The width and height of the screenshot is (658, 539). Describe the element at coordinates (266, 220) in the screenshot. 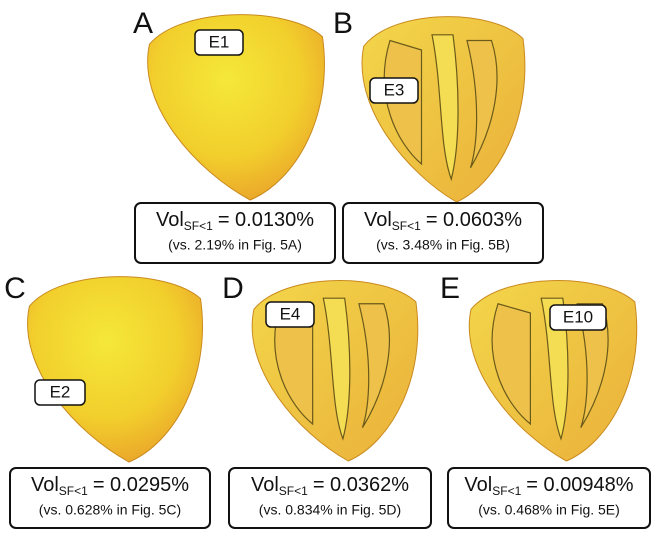

I see `vol-value: = 0.0130%` at that location.